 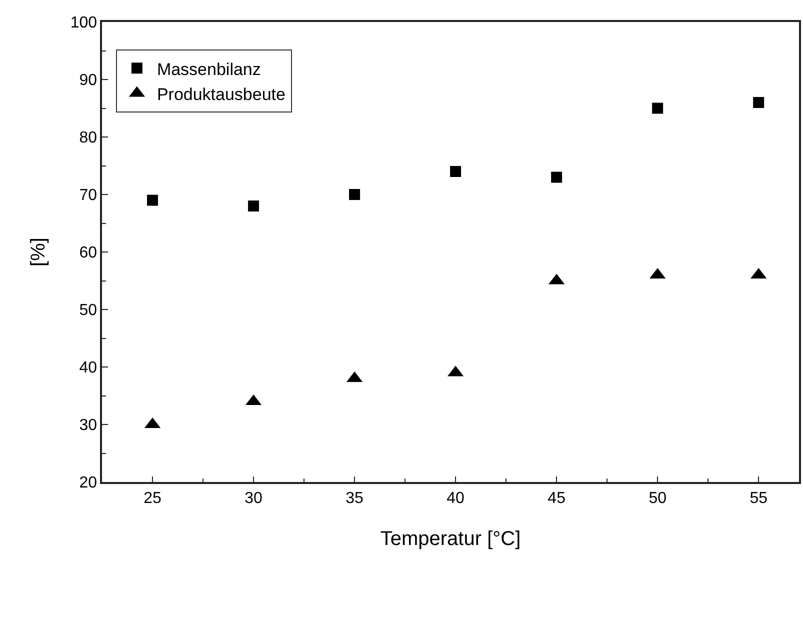 I want to click on y-tick-label: 30, so click(x=88, y=425).